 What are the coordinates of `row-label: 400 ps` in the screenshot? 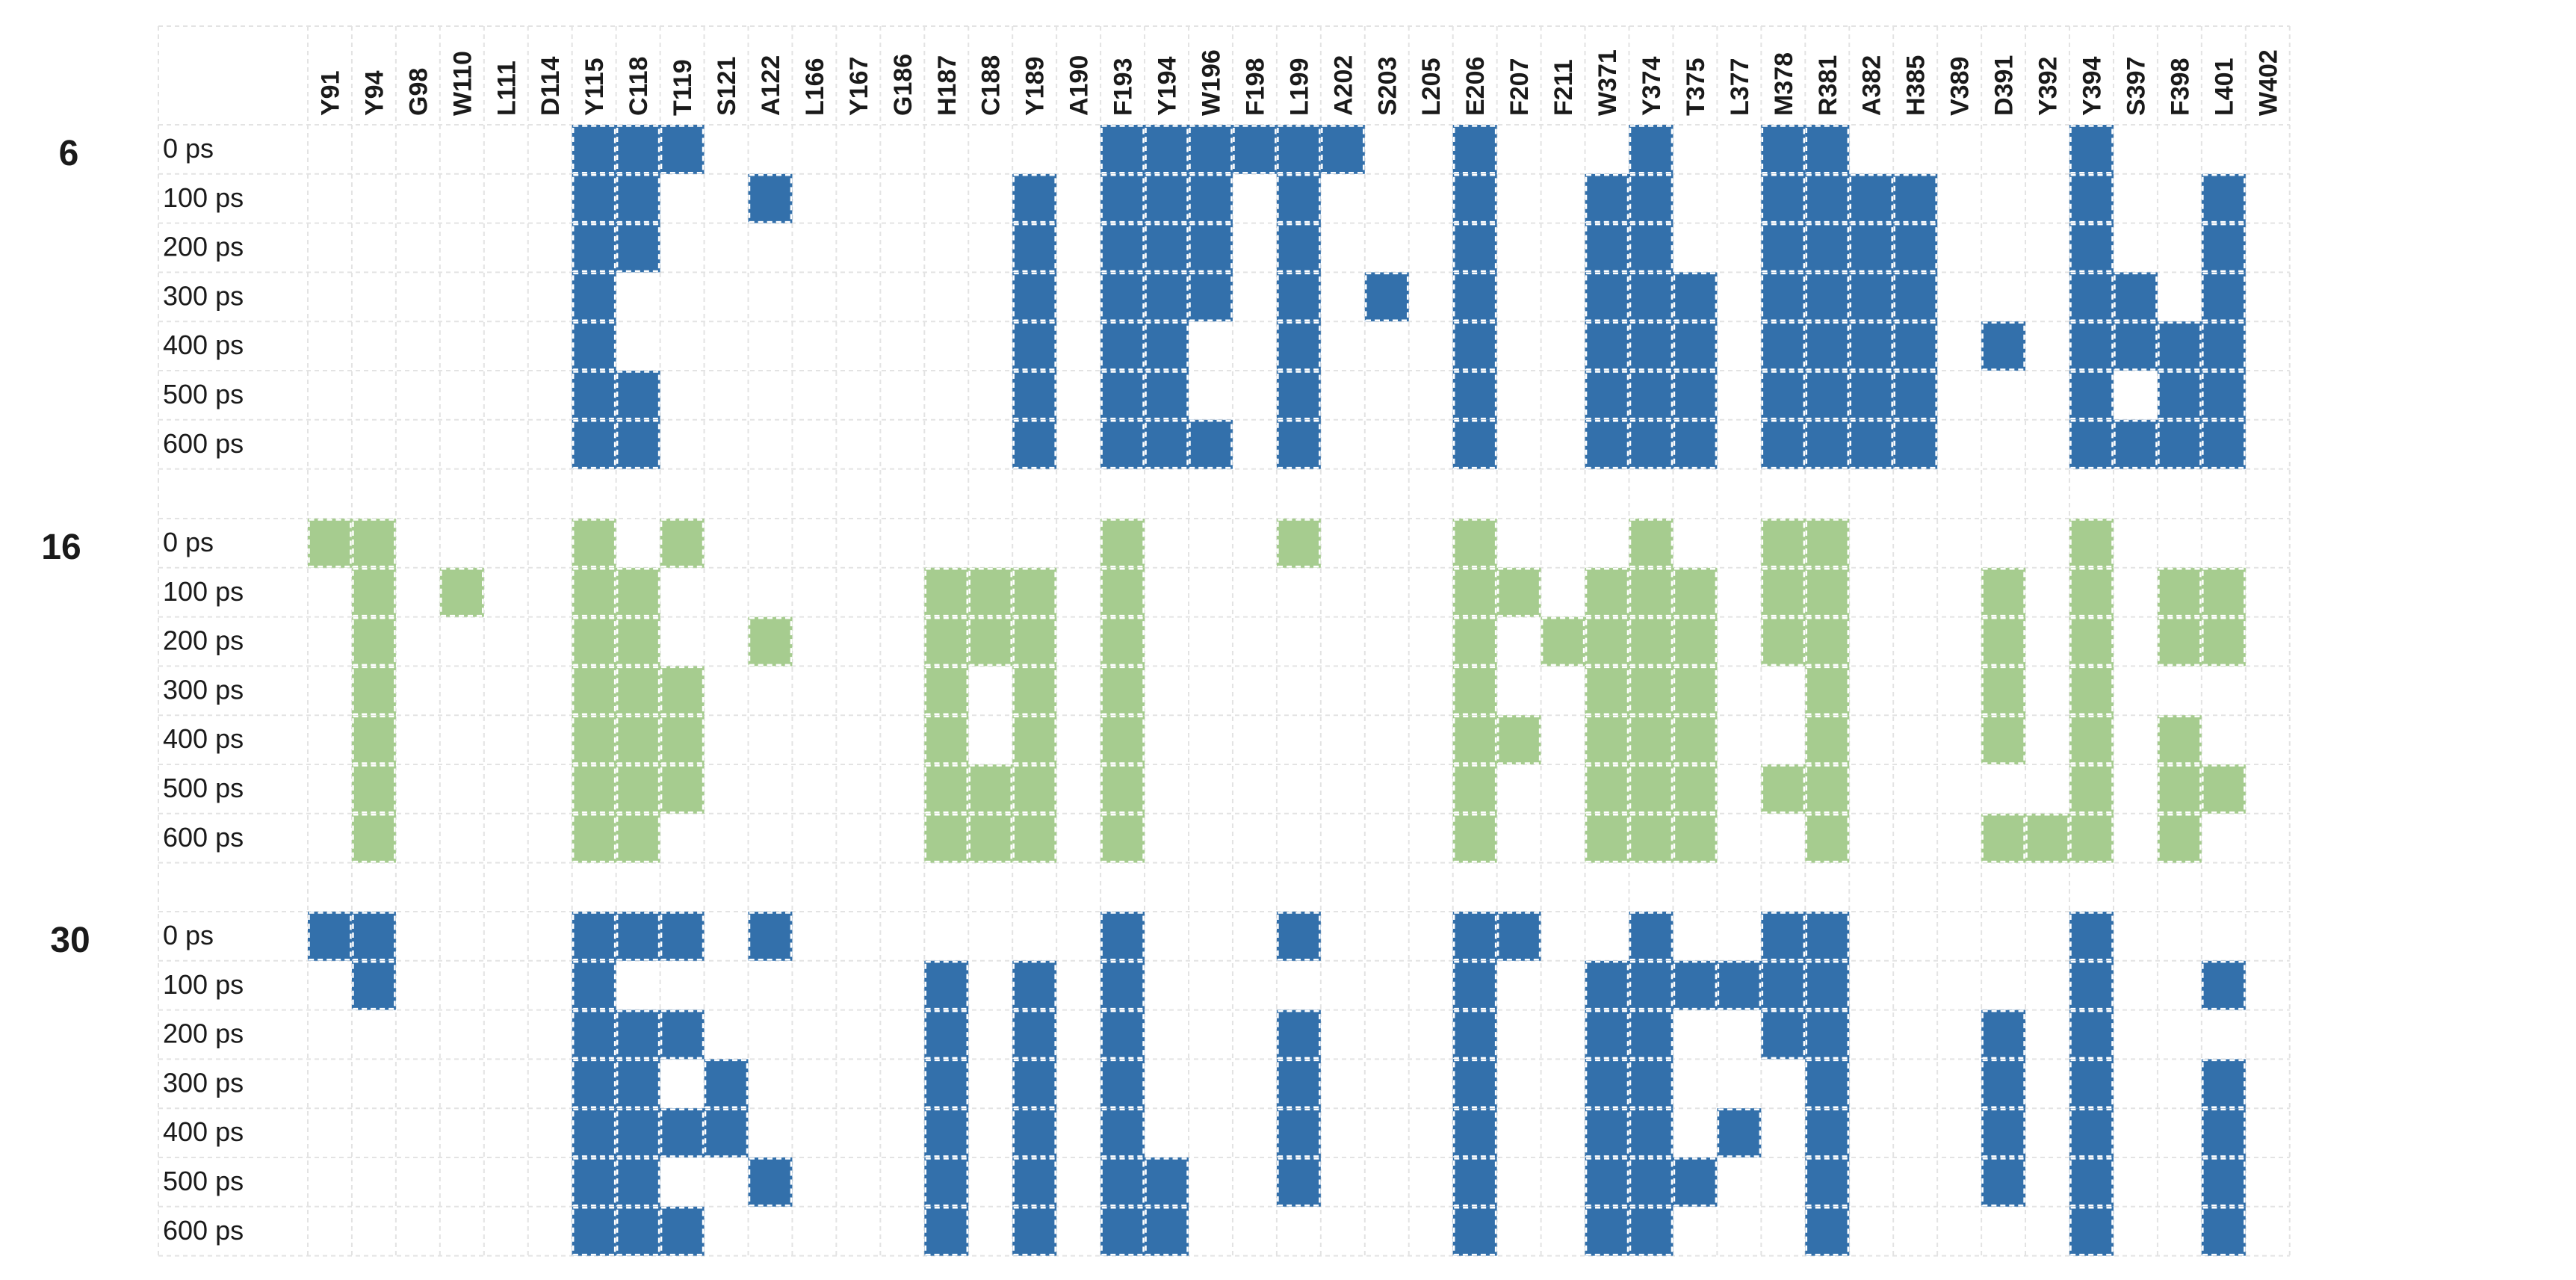 It's located at (203, 345).